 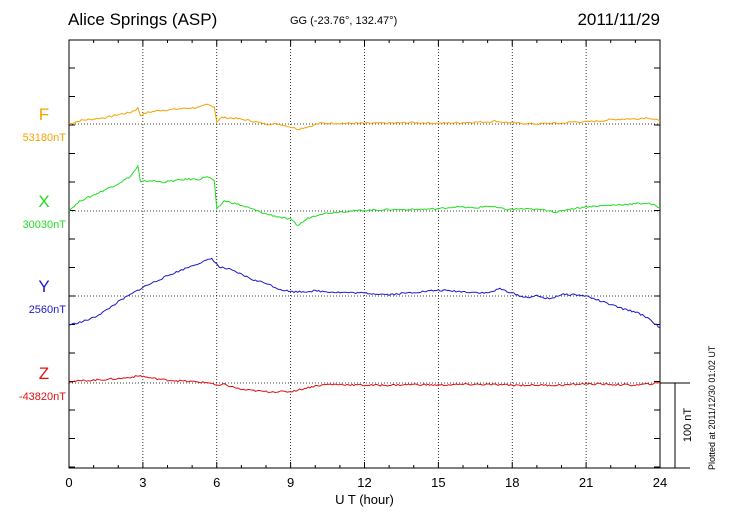 I want to click on series-name-f: F, so click(x=44, y=114).